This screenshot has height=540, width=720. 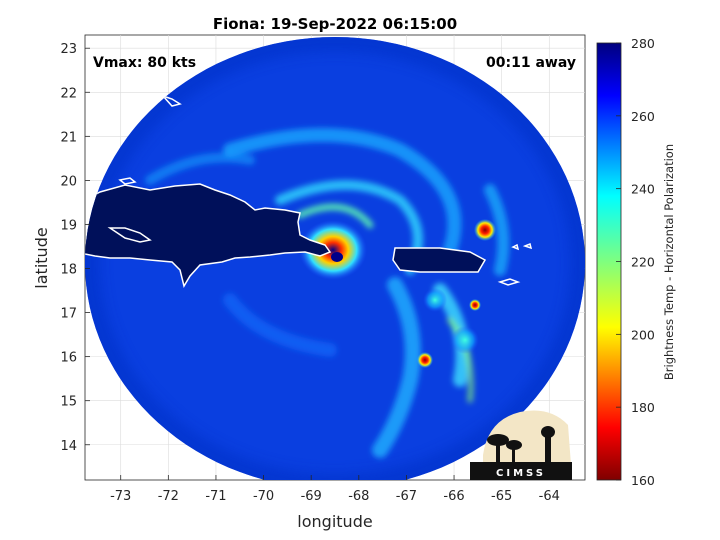 I want to click on cimss-logo: CIMSS, so click(x=521, y=445).